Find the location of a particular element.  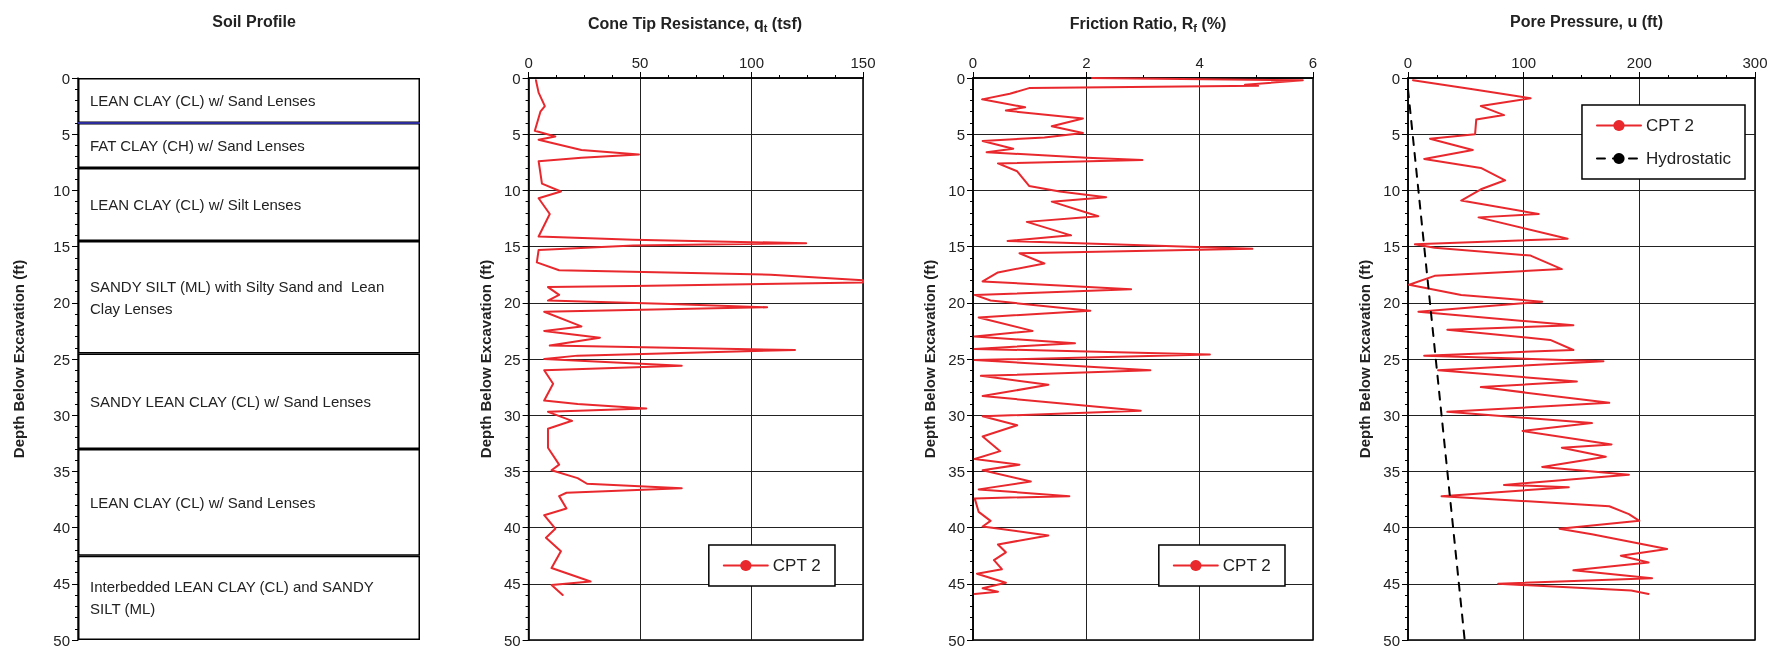

x-tick-label: 50 is located at coordinates (640, 62).